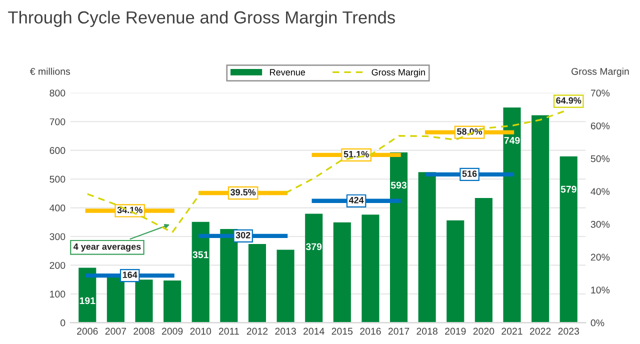 Image resolution: width=640 pixels, height=344 pixels. I want to click on x-tick-label: 2011, so click(228, 331).